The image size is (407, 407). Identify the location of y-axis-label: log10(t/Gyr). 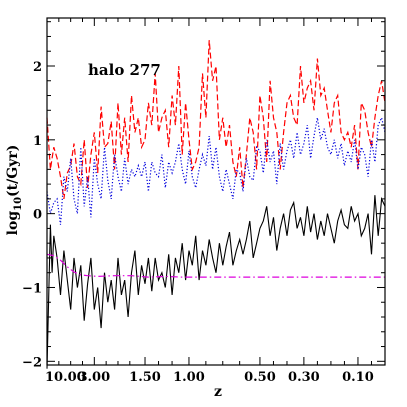
(14, 190).